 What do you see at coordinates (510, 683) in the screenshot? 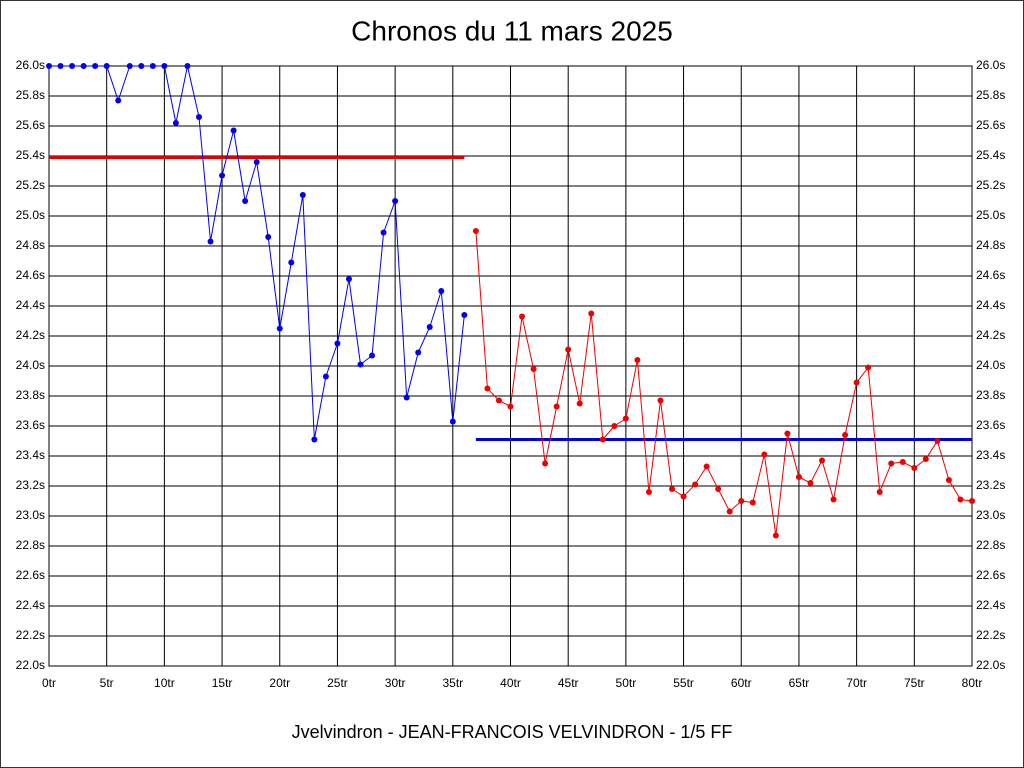
I see `x-tick-label: 40tr` at bounding box center [510, 683].